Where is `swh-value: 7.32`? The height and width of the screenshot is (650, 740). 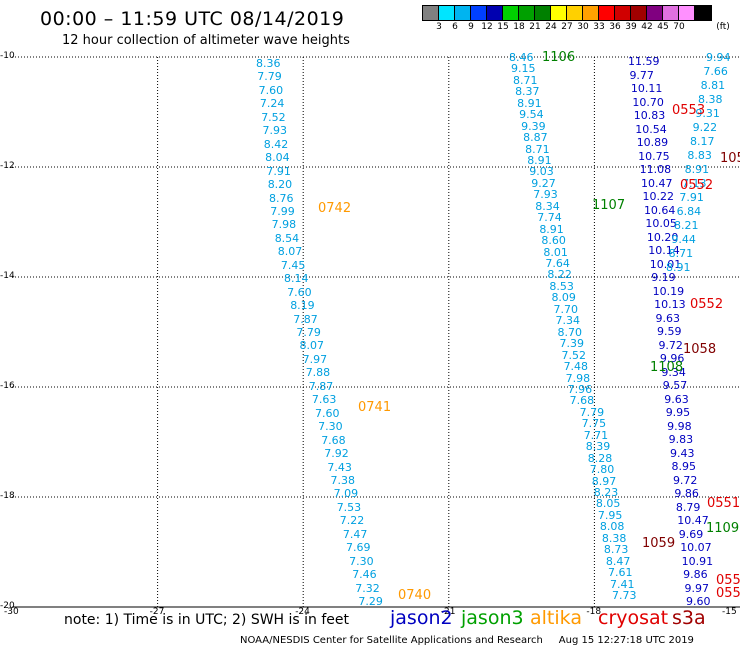
swh-value: 7.32 is located at coordinates (367, 588).